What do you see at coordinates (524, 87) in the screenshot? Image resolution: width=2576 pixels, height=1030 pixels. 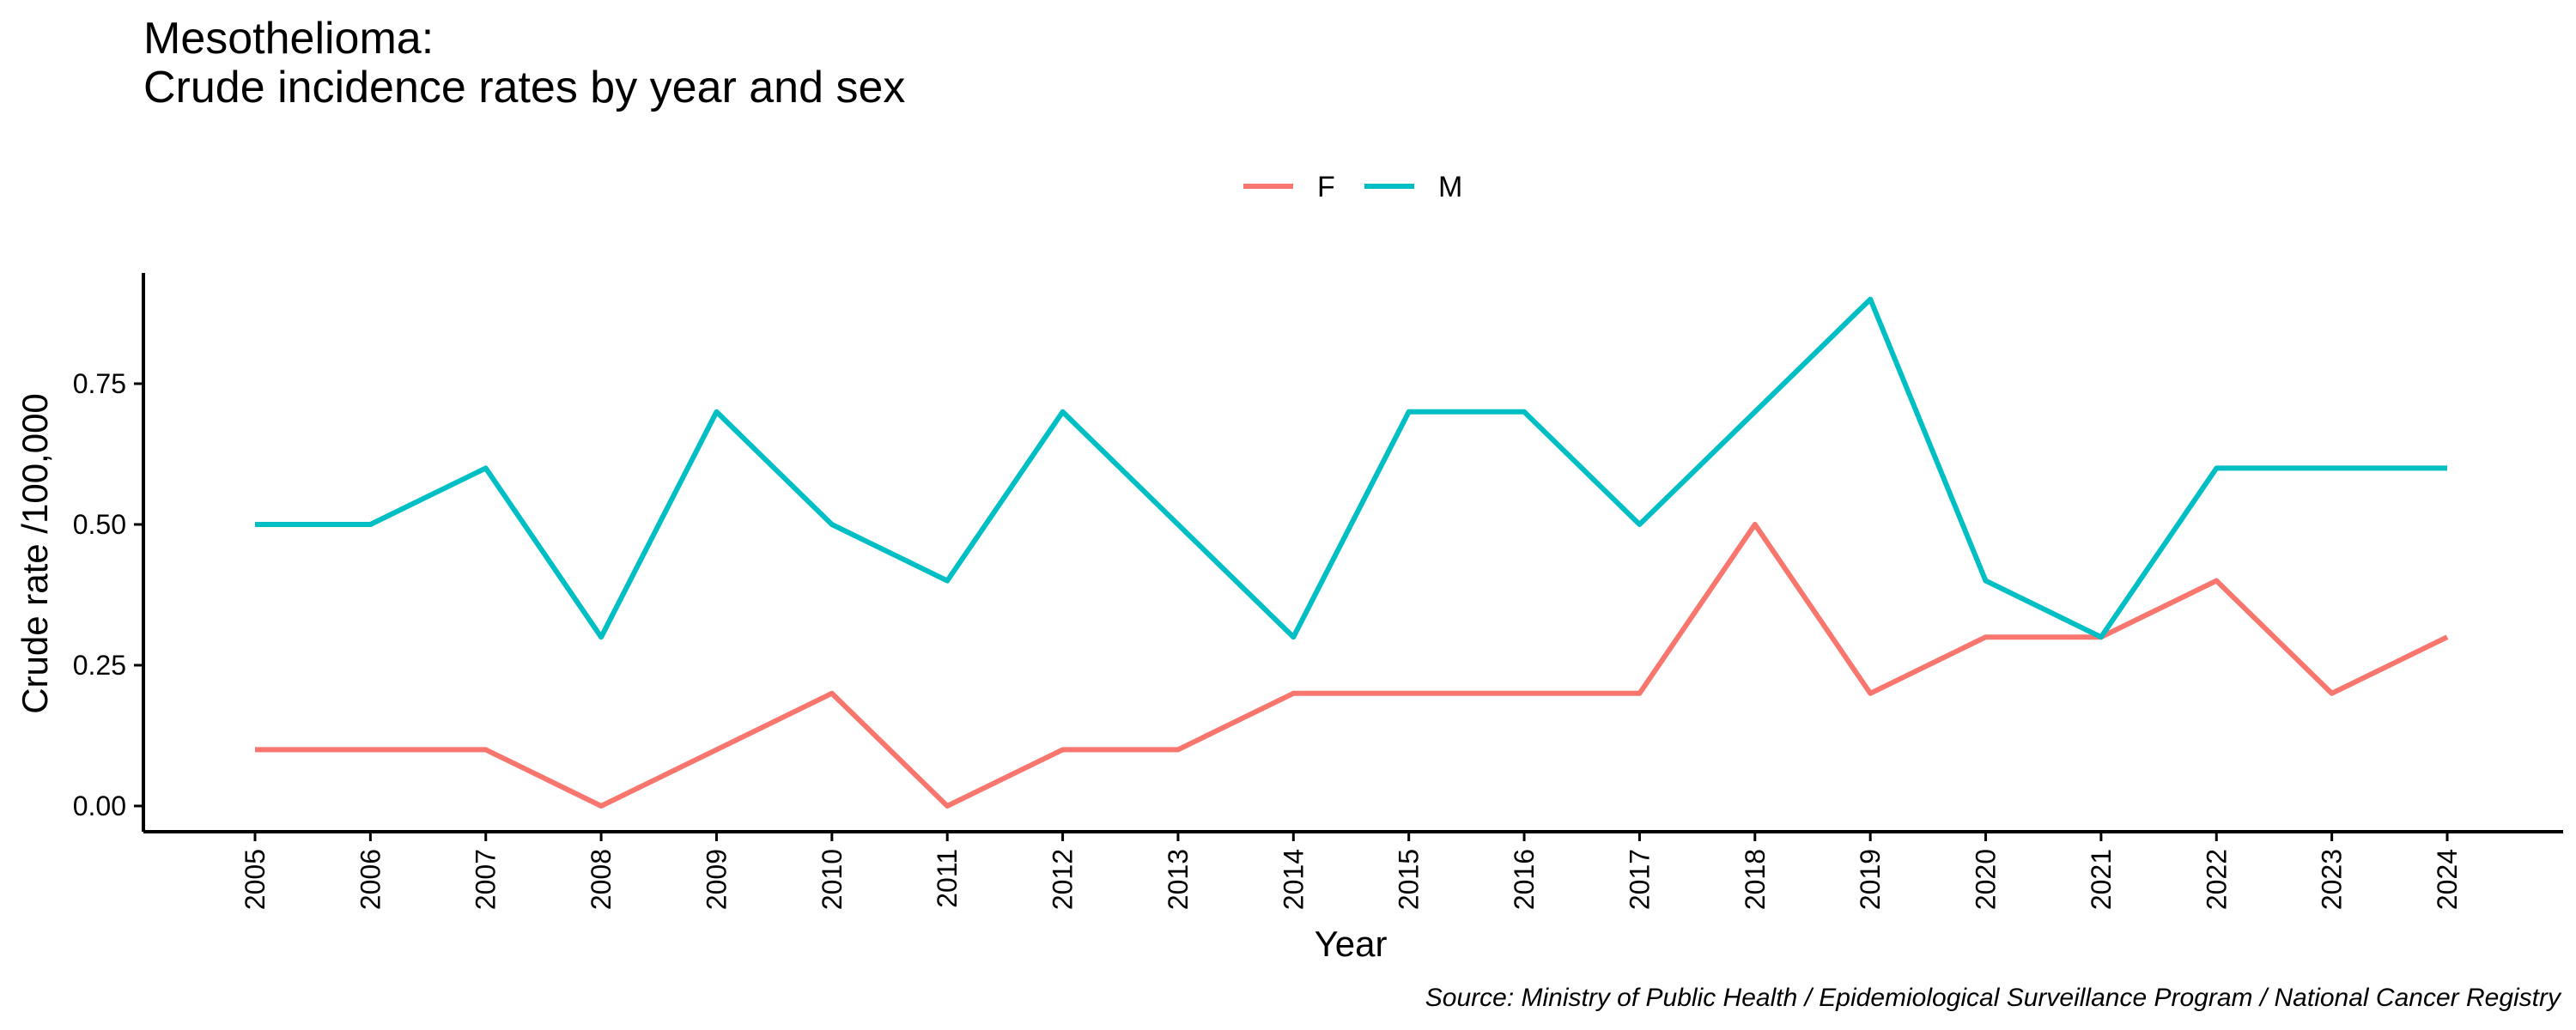 I see `chart-title-line-2: Crude incidence rates by year and sex` at bounding box center [524, 87].